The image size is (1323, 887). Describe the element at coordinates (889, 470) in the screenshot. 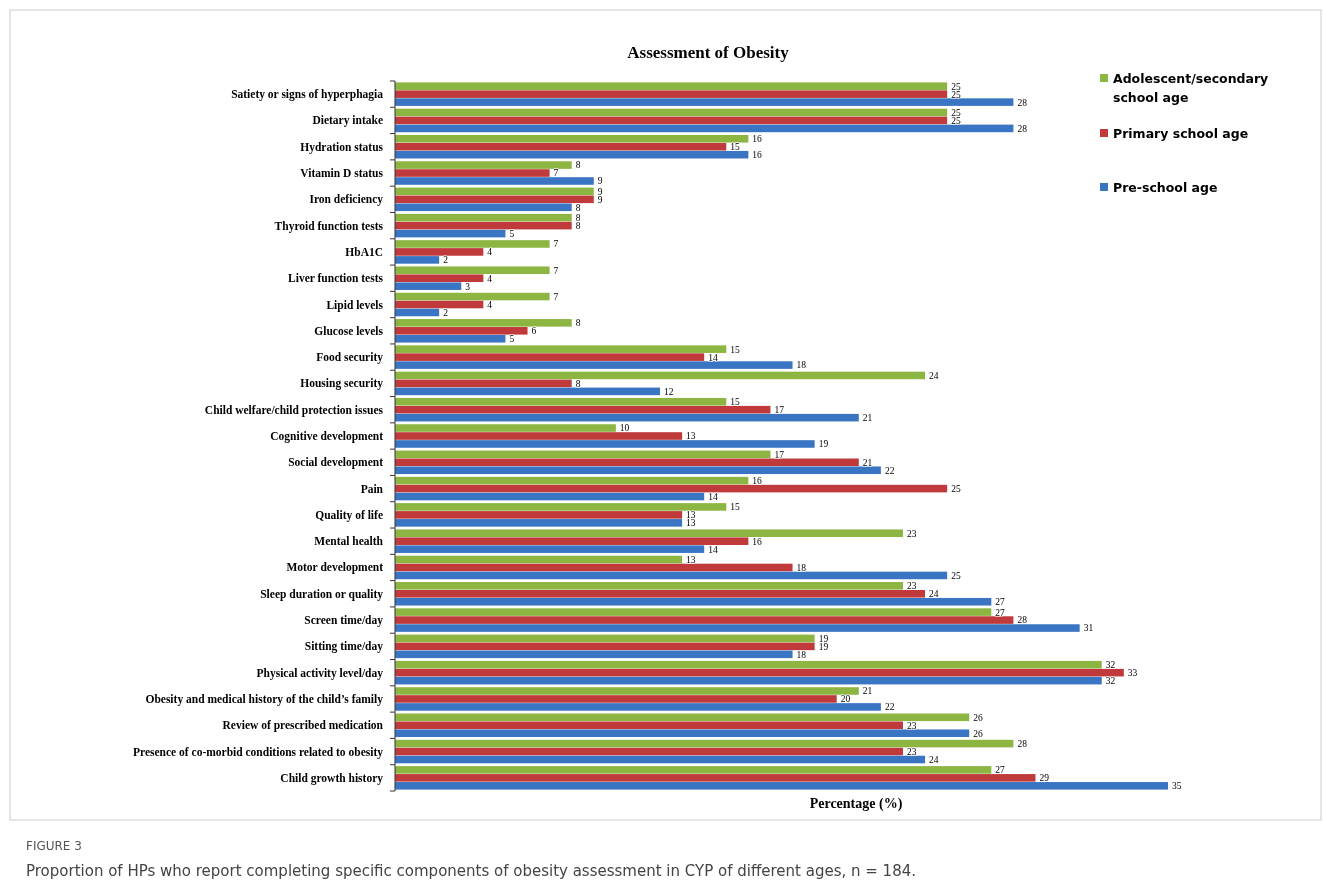

I see `data-label: 22` at that location.